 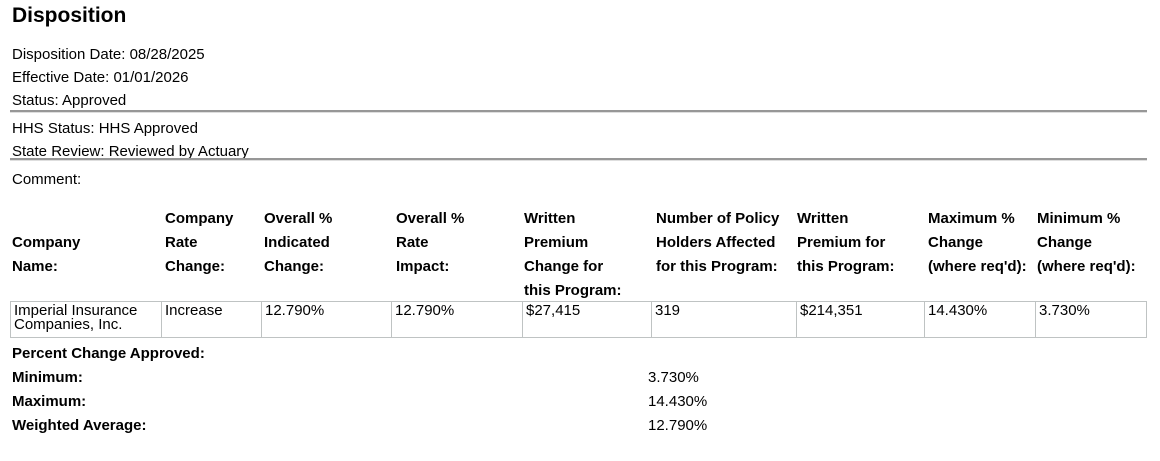 What do you see at coordinates (578, 111) in the screenshot?
I see `divider-rule-top` at bounding box center [578, 111].